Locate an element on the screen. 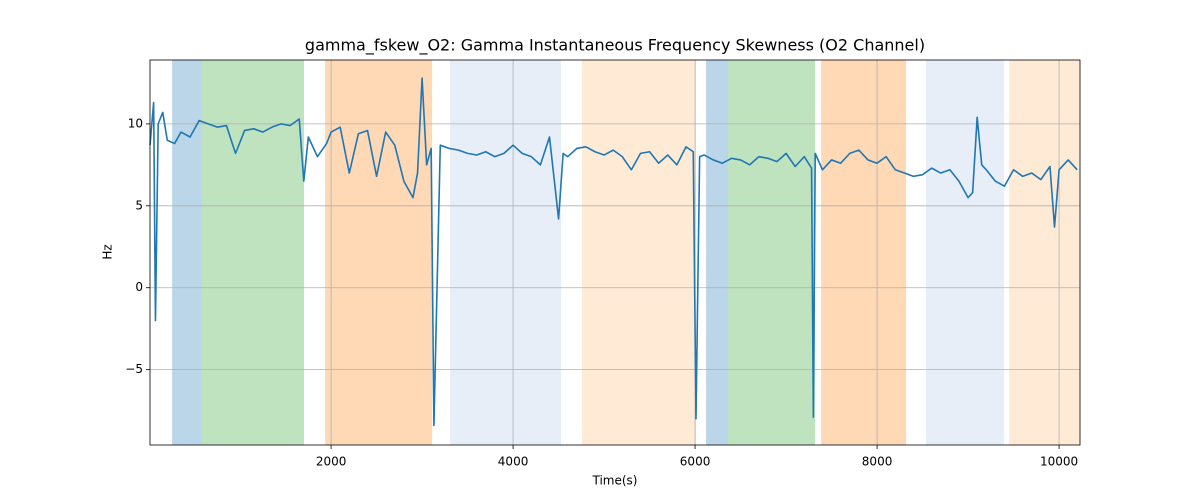 The image size is (1200, 500). y-tick-label: 10 is located at coordinates (135, 123).